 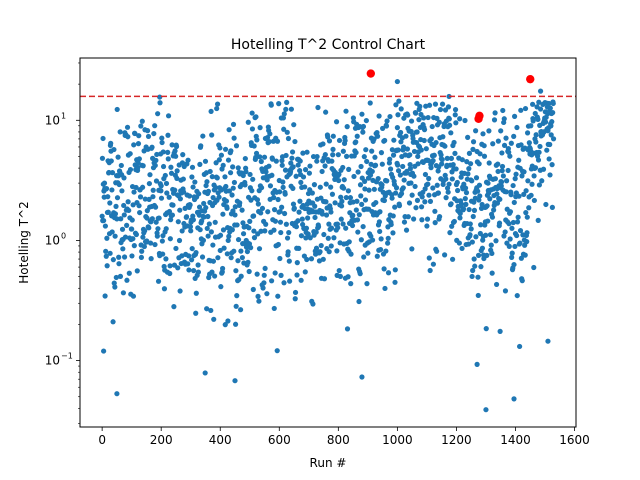 I want to click on x-tick-label: 1600, so click(x=574, y=440).